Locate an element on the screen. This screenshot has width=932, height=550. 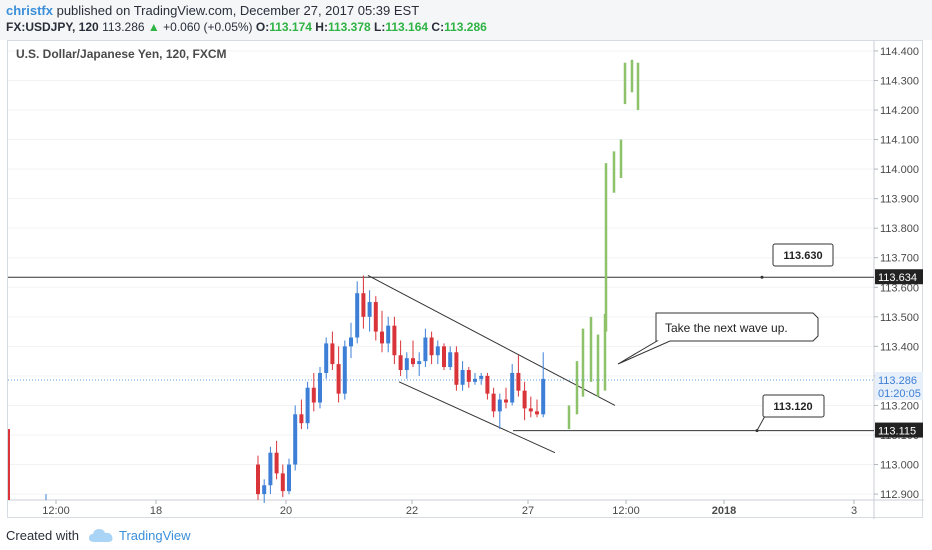
price-tick-label: 113.400 is located at coordinates (899, 347).